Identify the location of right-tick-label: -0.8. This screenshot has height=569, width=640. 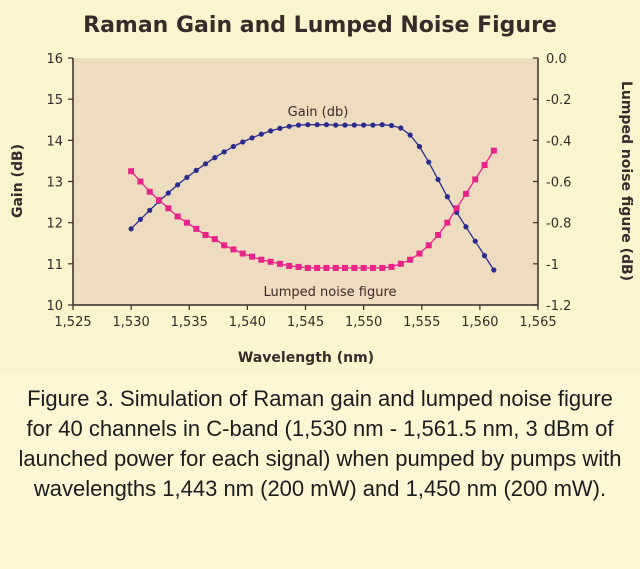
(558, 224).